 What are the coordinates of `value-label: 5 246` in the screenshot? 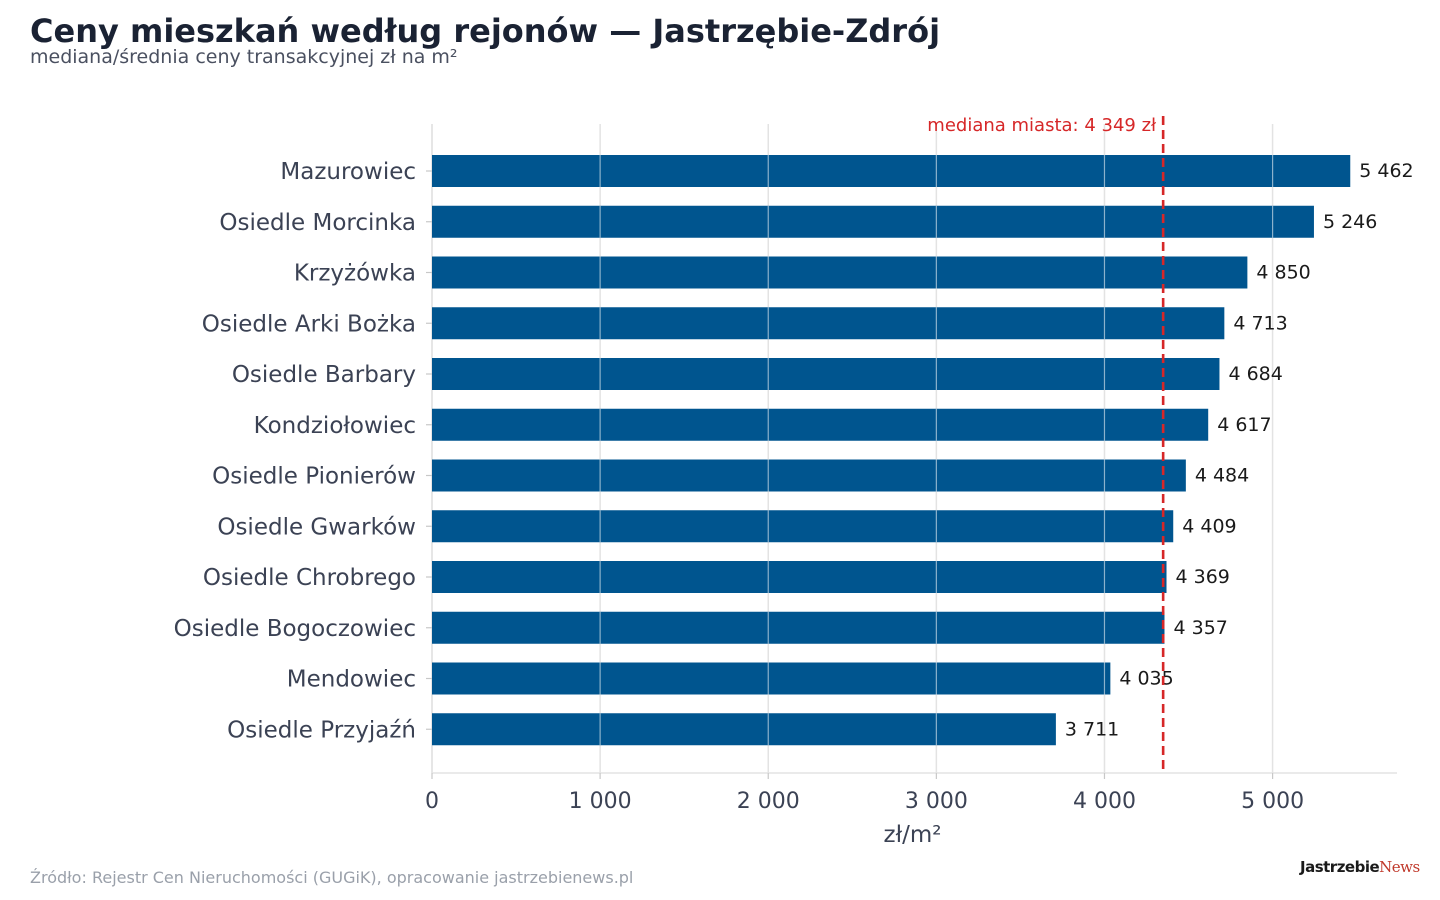 It's located at (1350, 222).